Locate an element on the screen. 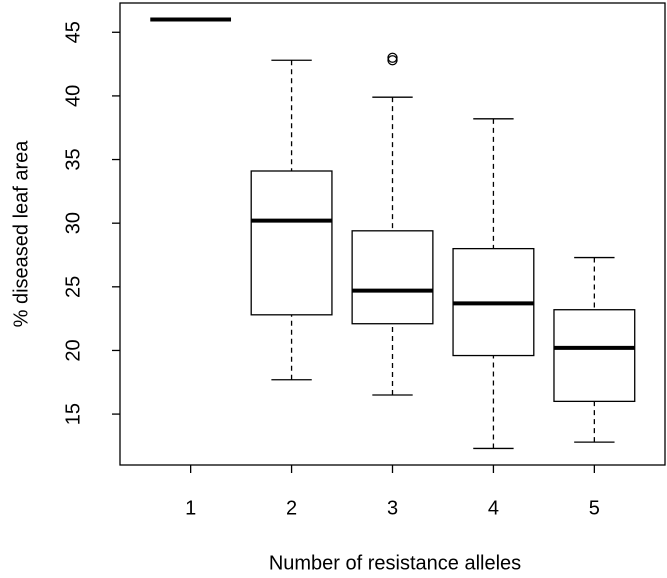  x-axis-label: Number of resistance alleles is located at coordinates (395, 563).